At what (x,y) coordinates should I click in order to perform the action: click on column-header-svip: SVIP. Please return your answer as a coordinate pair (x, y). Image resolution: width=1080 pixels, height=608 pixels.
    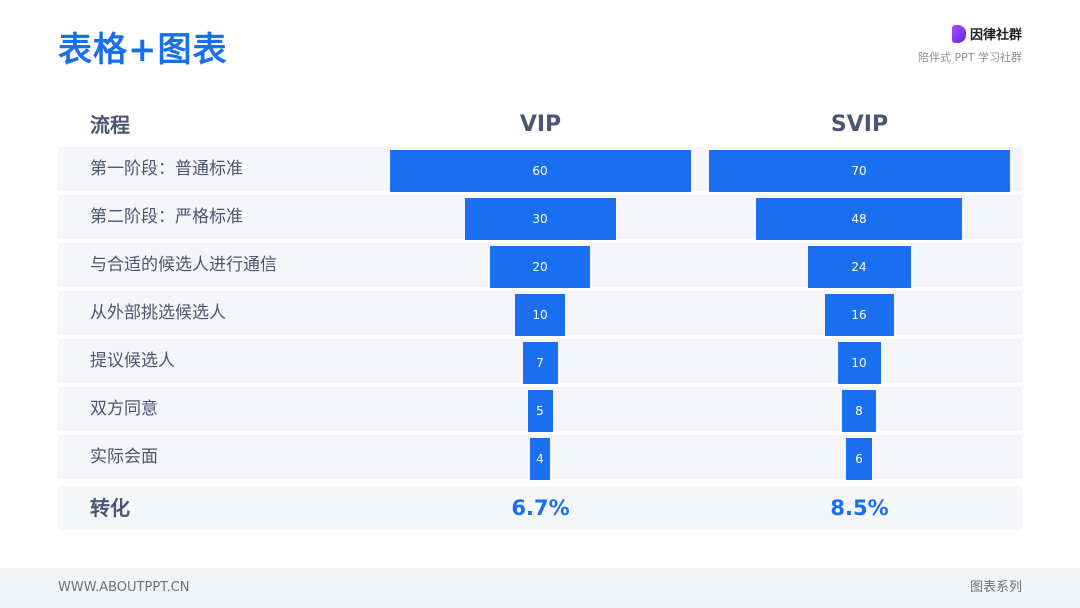
    Looking at the image, I should click on (859, 124).